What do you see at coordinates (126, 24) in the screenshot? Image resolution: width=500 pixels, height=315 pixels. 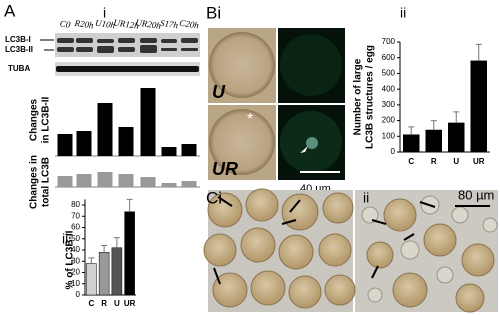 I see `x-tick-label: UR12h` at bounding box center [126, 24].